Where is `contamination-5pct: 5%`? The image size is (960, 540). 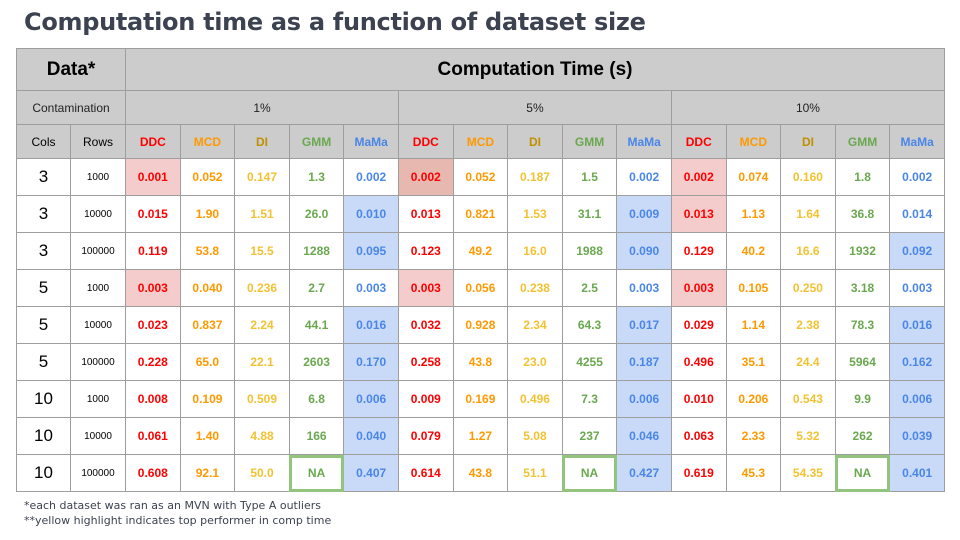
contamination-5pct: 5% is located at coordinates (534, 107).